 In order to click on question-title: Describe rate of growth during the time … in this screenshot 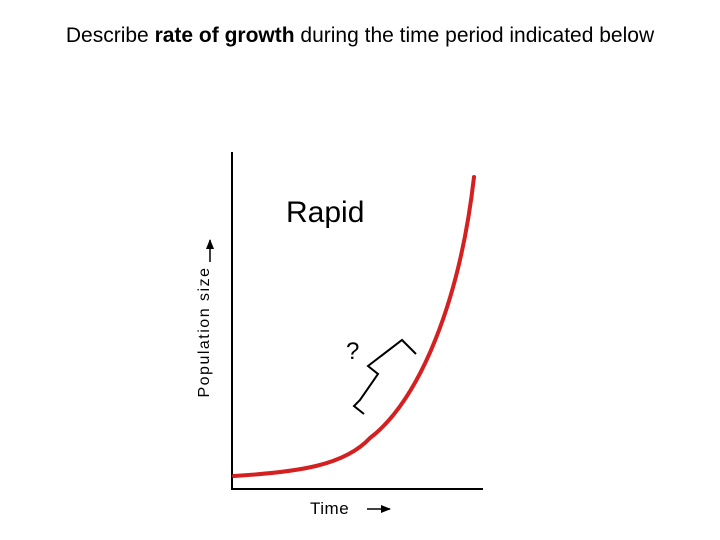, I will do `click(360, 36)`.